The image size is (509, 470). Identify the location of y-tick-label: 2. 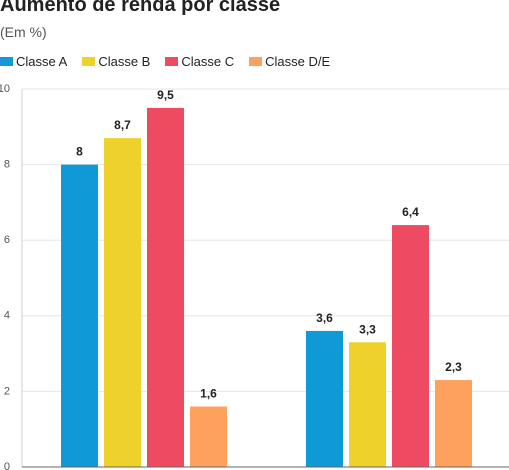
(7, 391).